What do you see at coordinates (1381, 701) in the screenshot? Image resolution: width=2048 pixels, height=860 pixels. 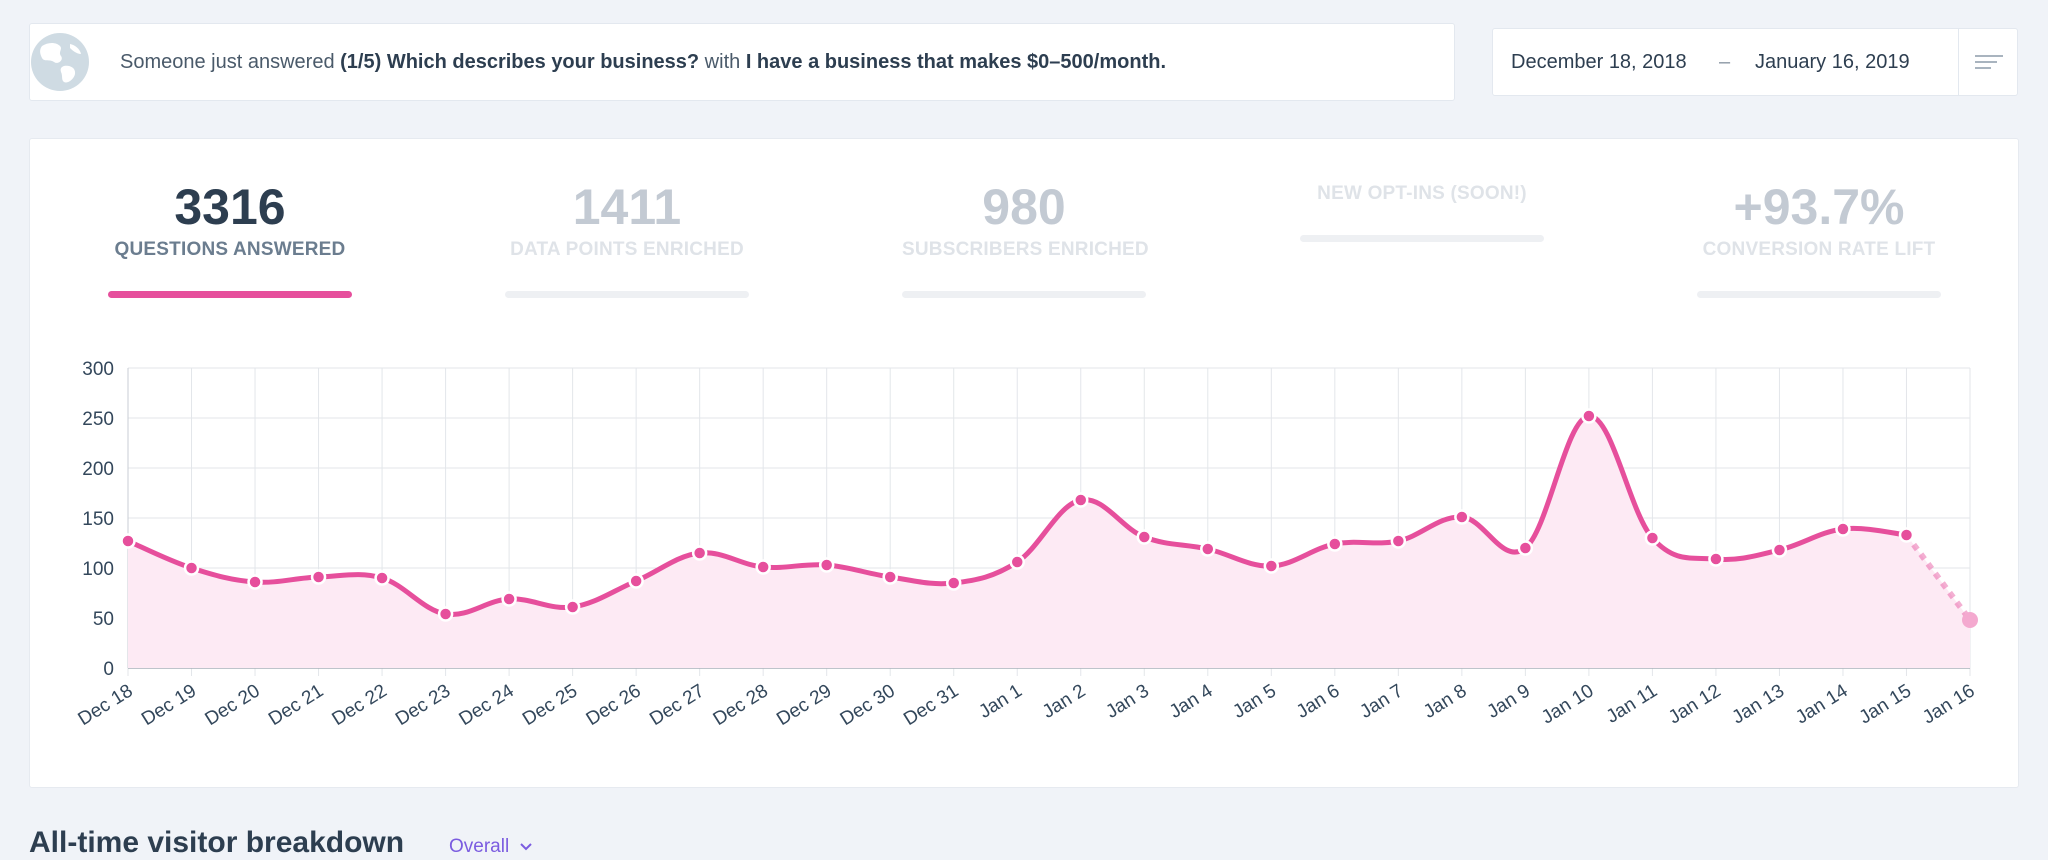 I see `x-tick-label: Jan 7` at bounding box center [1381, 701].